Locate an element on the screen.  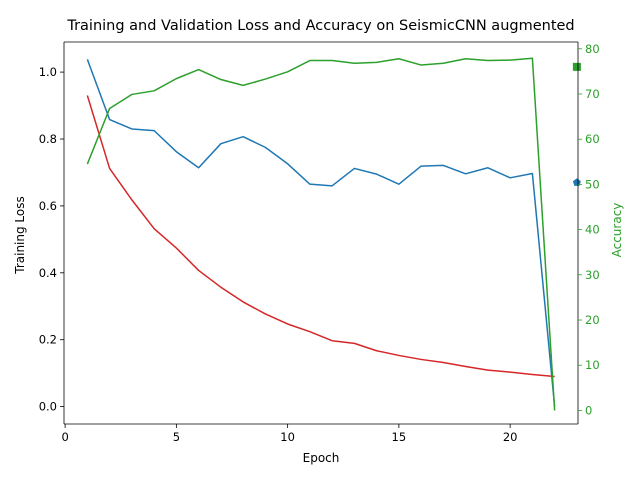
y-tick-label-right: 70 is located at coordinates (592, 94).